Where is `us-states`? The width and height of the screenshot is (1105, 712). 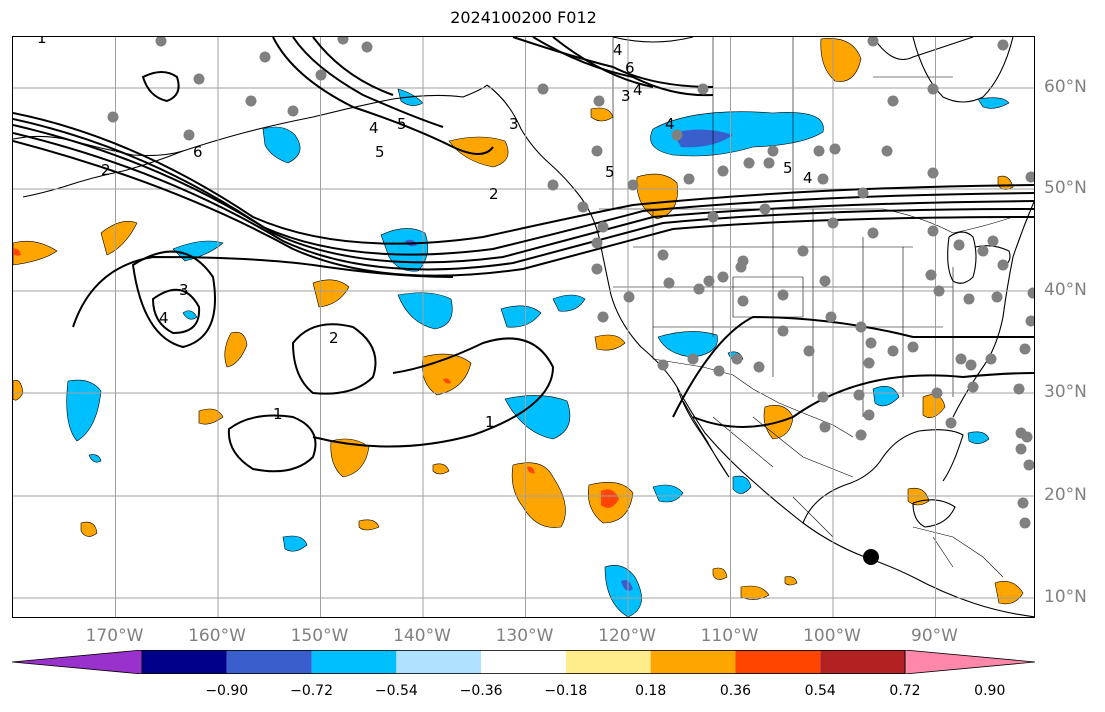
us-states is located at coordinates (783, 313).